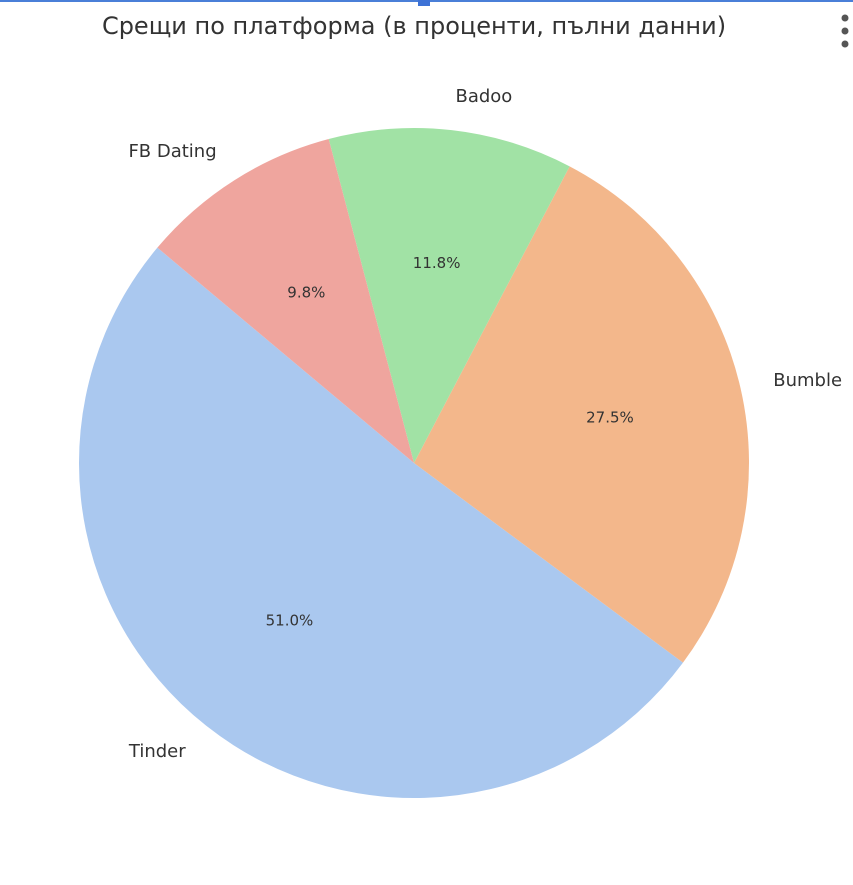  Describe the element at coordinates (610, 418) in the screenshot. I see `value-label: 27.5%` at that location.